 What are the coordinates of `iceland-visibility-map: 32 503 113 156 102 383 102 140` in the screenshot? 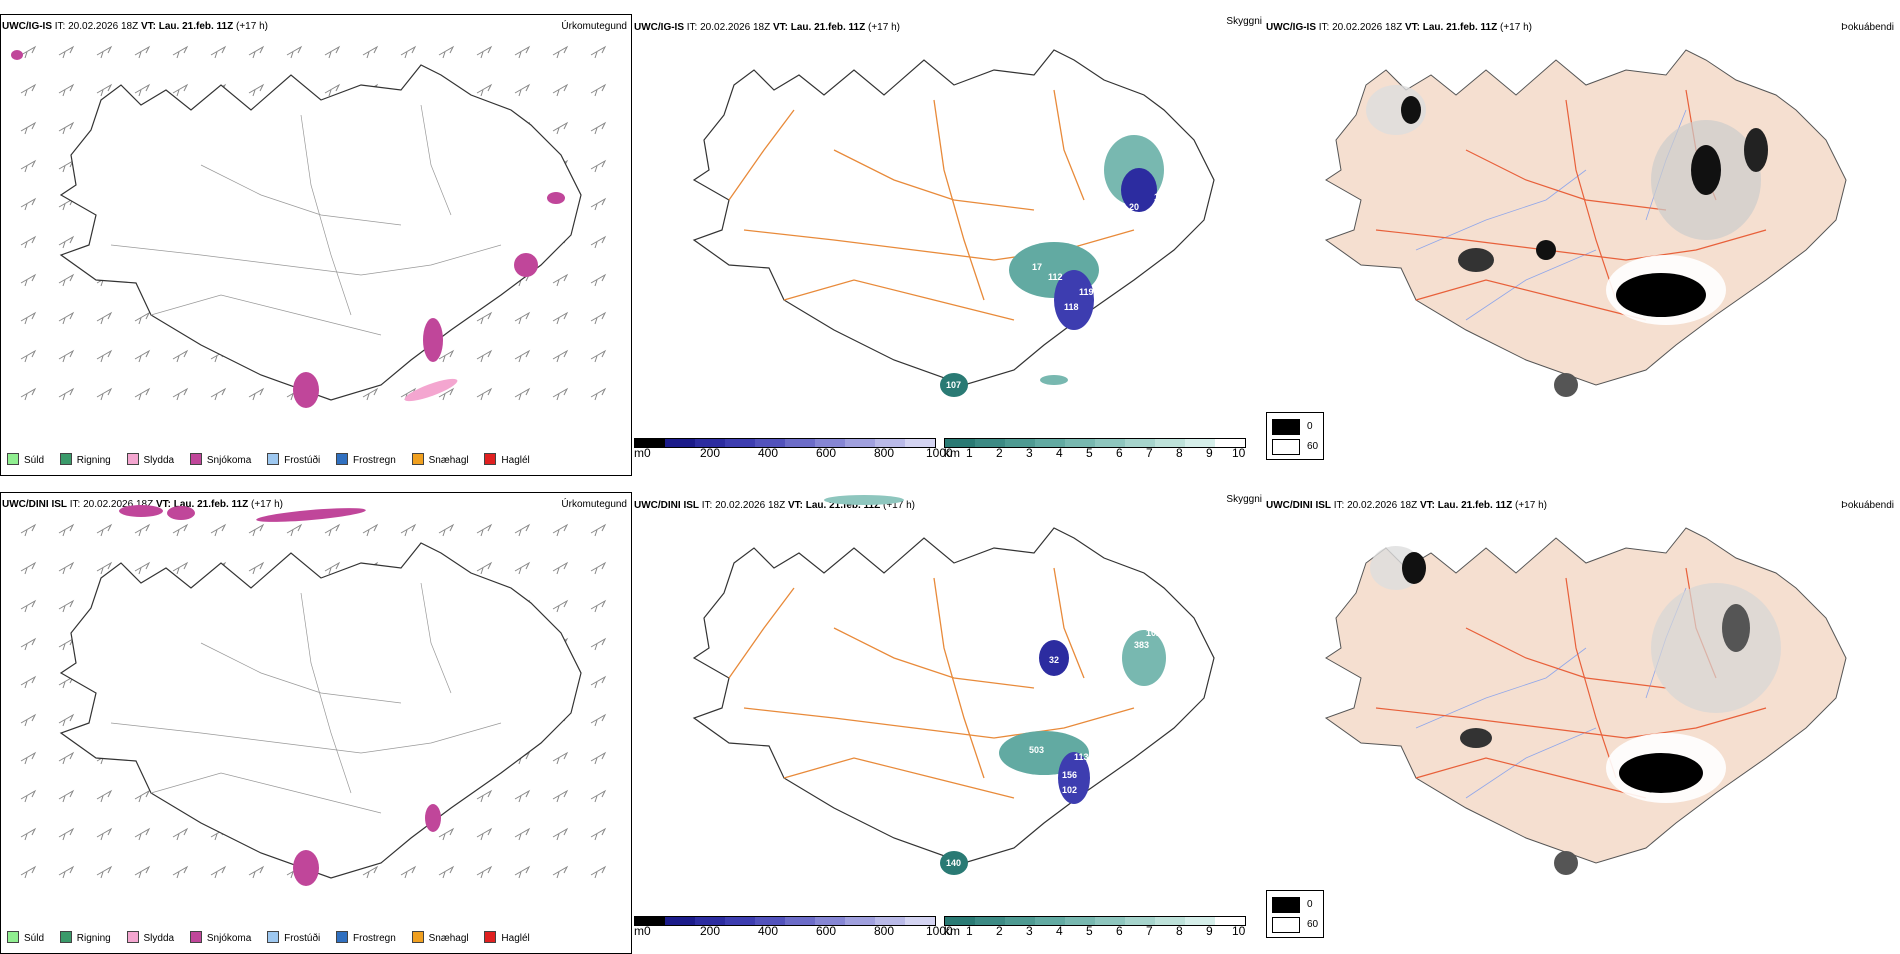 It's located at (953, 685).